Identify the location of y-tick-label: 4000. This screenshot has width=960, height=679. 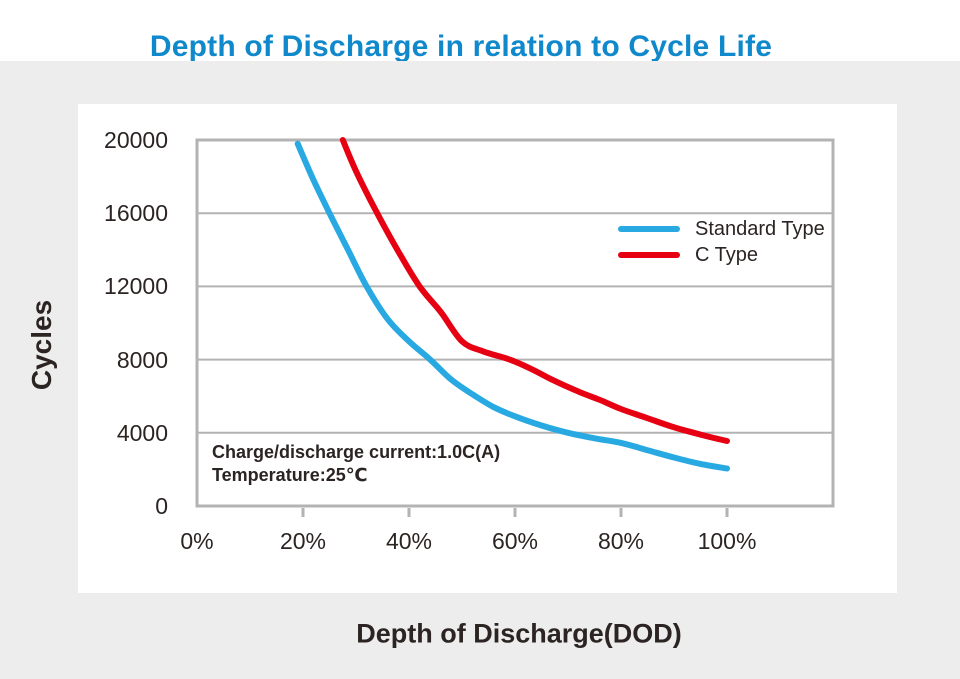
(142, 432).